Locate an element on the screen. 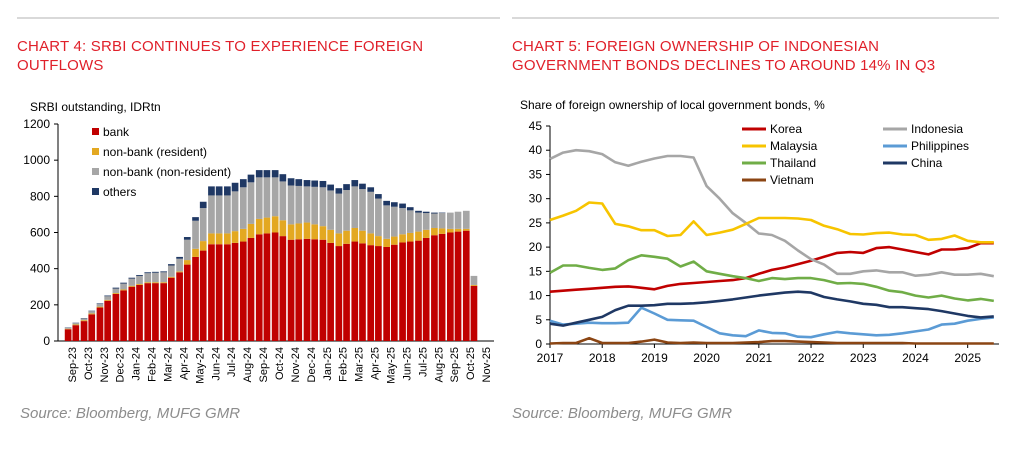 The image size is (1022, 453). bar-x-tick-label: Aug-25 is located at coordinates (439, 364).